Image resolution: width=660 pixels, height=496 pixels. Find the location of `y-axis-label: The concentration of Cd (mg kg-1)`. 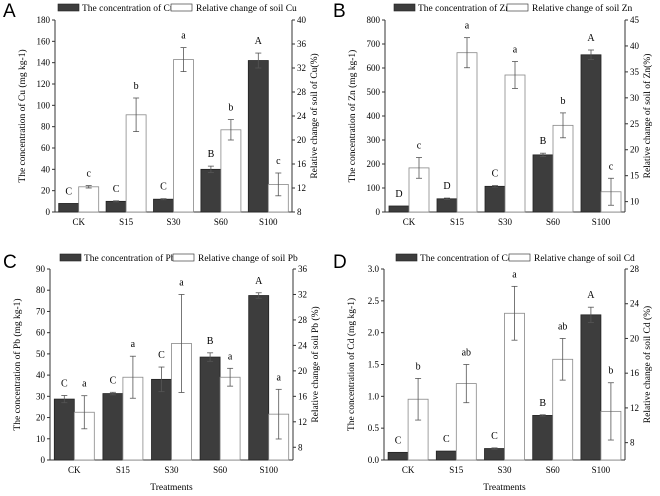

y-axis-label: The concentration of Cd (mg kg-1) is located at coordinates (351, 364).